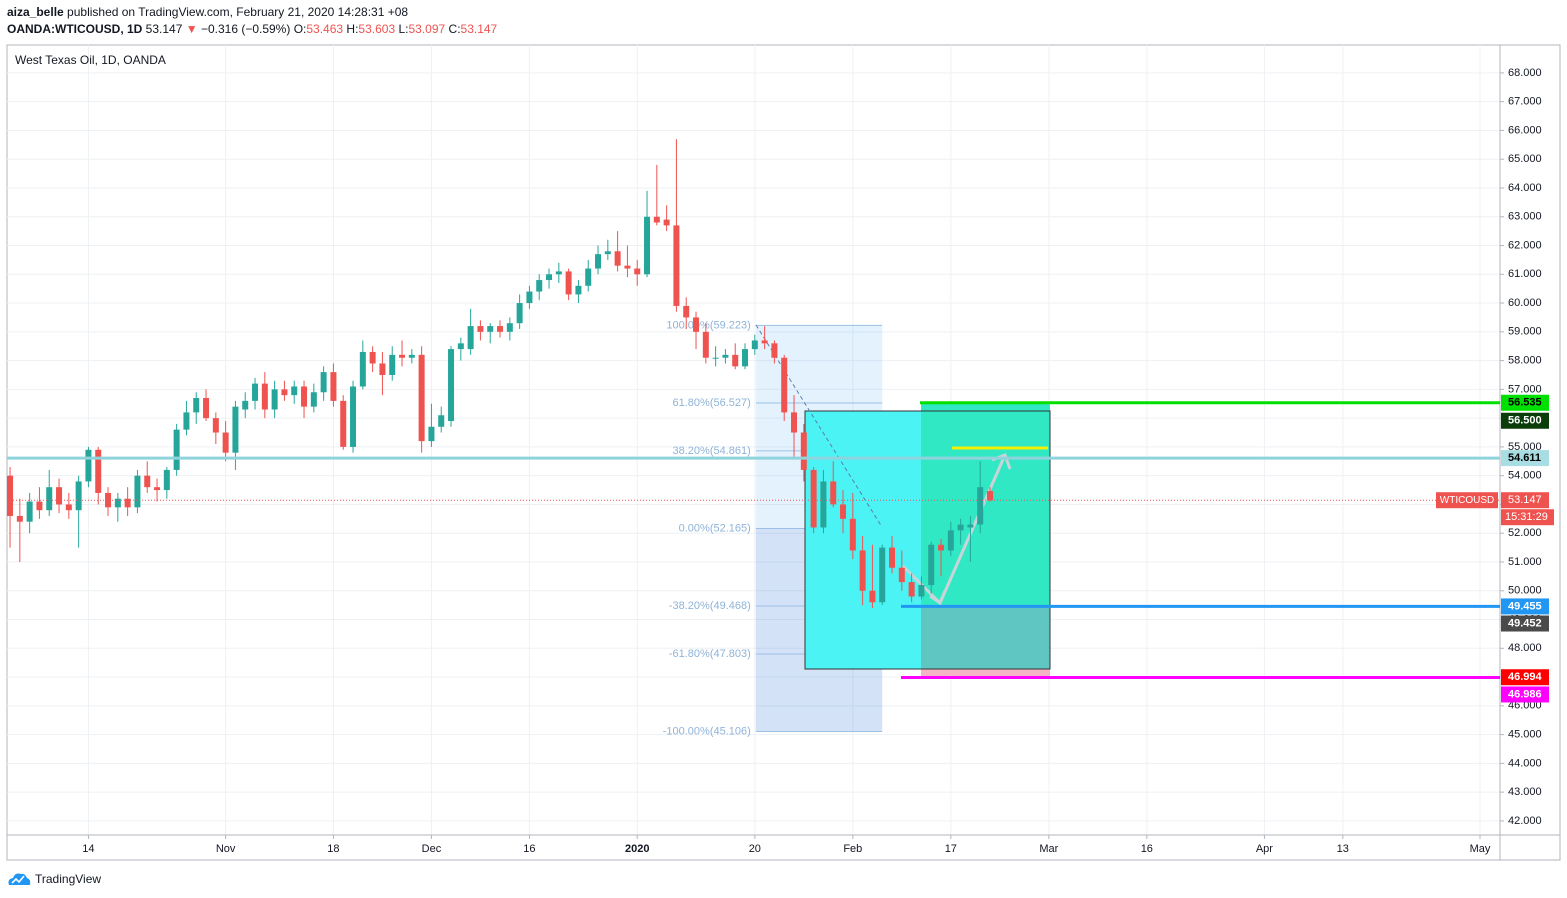 This screenshot has height=898, width=1567. What do you see at coordinates (1525, 821) in the screenshot?
I see `y-tick-label: 42.000` at bounding box center [1525, 821].